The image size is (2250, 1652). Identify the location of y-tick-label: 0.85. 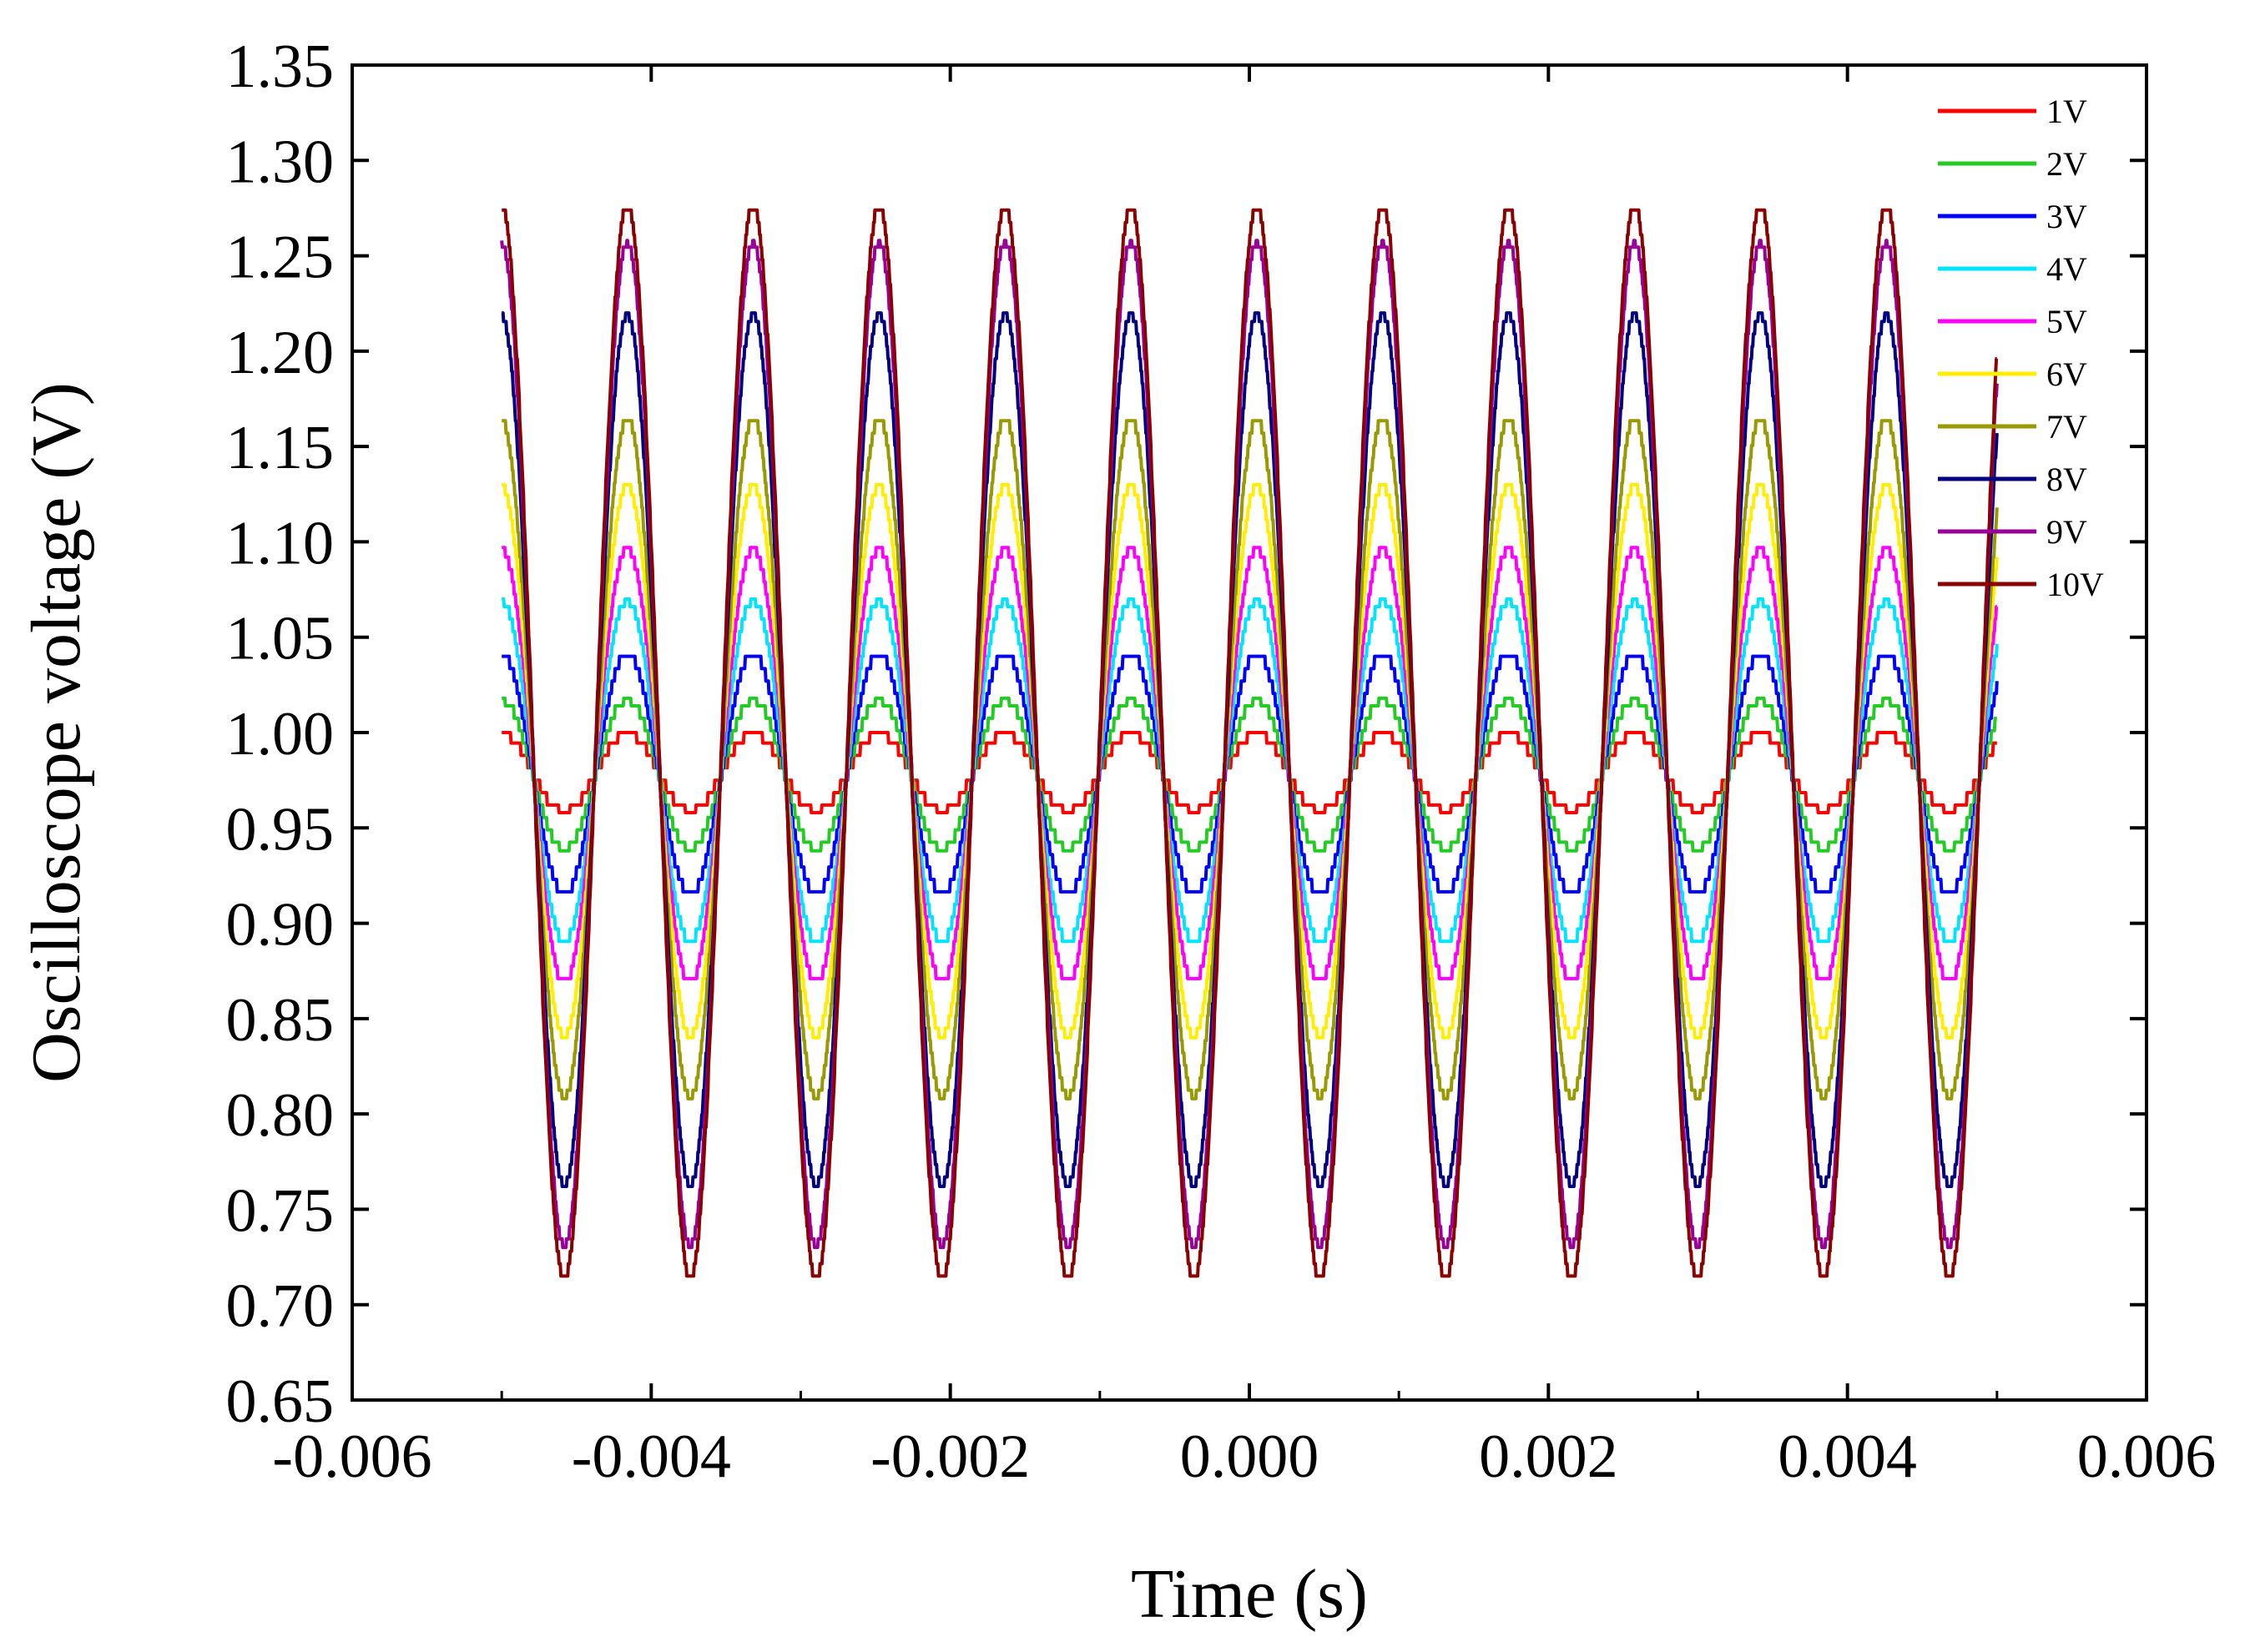
(280, 1021).